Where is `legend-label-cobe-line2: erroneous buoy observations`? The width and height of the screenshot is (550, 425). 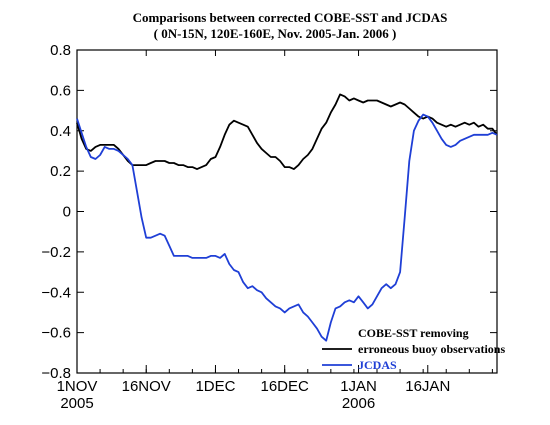 legend-label-cobe-line2: erroneous buoy observations is located at coordinates (431, 349).